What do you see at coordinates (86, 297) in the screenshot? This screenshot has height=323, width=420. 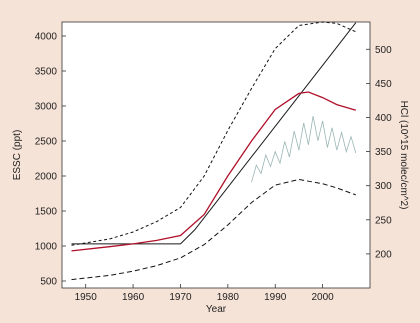 I see `x-tick-label: 1950` at bounding box center [86, 297].